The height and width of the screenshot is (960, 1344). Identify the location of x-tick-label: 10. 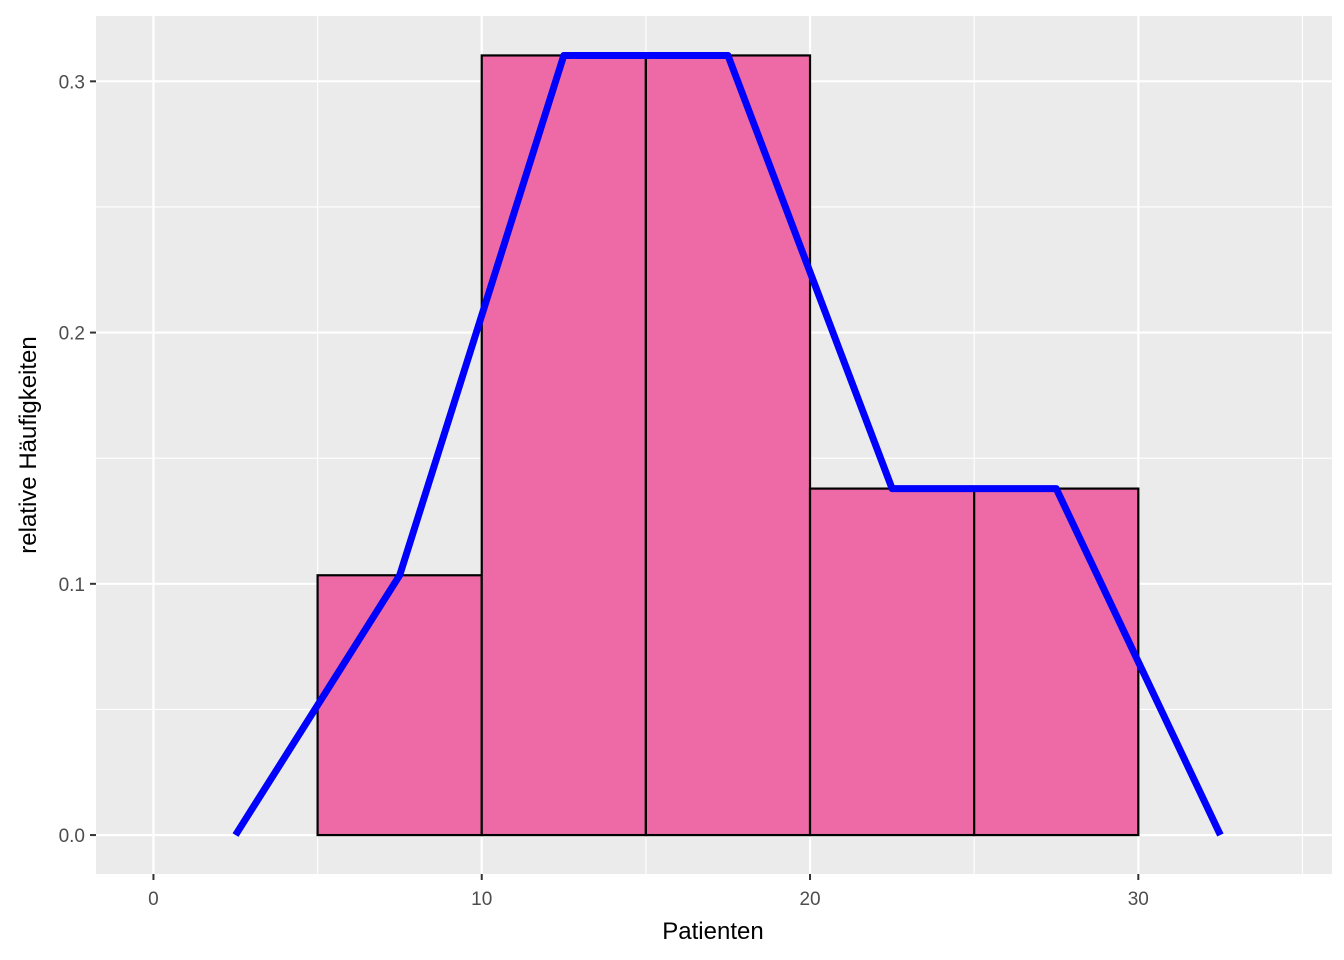
(481, 899).